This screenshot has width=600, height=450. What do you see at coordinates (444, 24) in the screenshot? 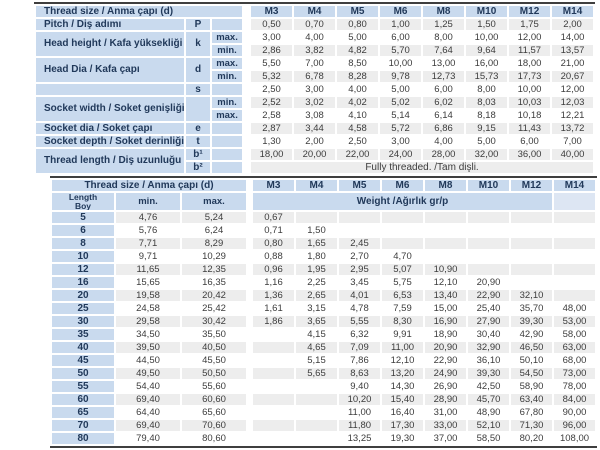
I see `value-cell: 1,25` at bounding box center [444, 24].